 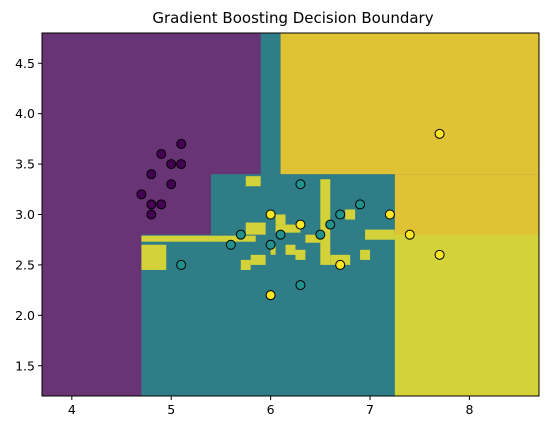 What do you see at coordinates (370, 409) in the screenshot?
I see `x-tick-label: 7` at bounding box center [370, 409].